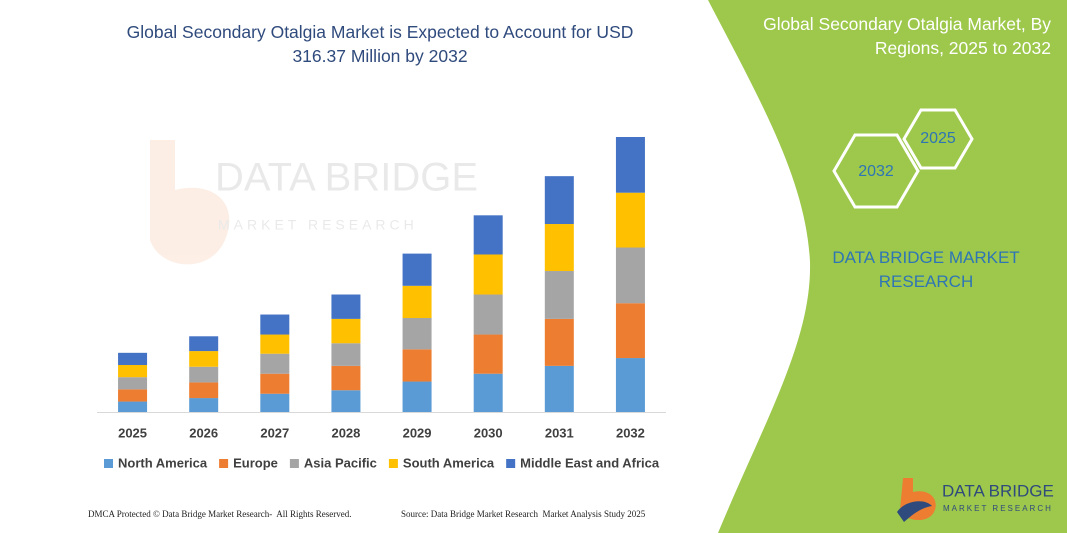 The width and height of the screenshot is (1067, 533). I want to click on legend-label: South America, so click(449, 462).